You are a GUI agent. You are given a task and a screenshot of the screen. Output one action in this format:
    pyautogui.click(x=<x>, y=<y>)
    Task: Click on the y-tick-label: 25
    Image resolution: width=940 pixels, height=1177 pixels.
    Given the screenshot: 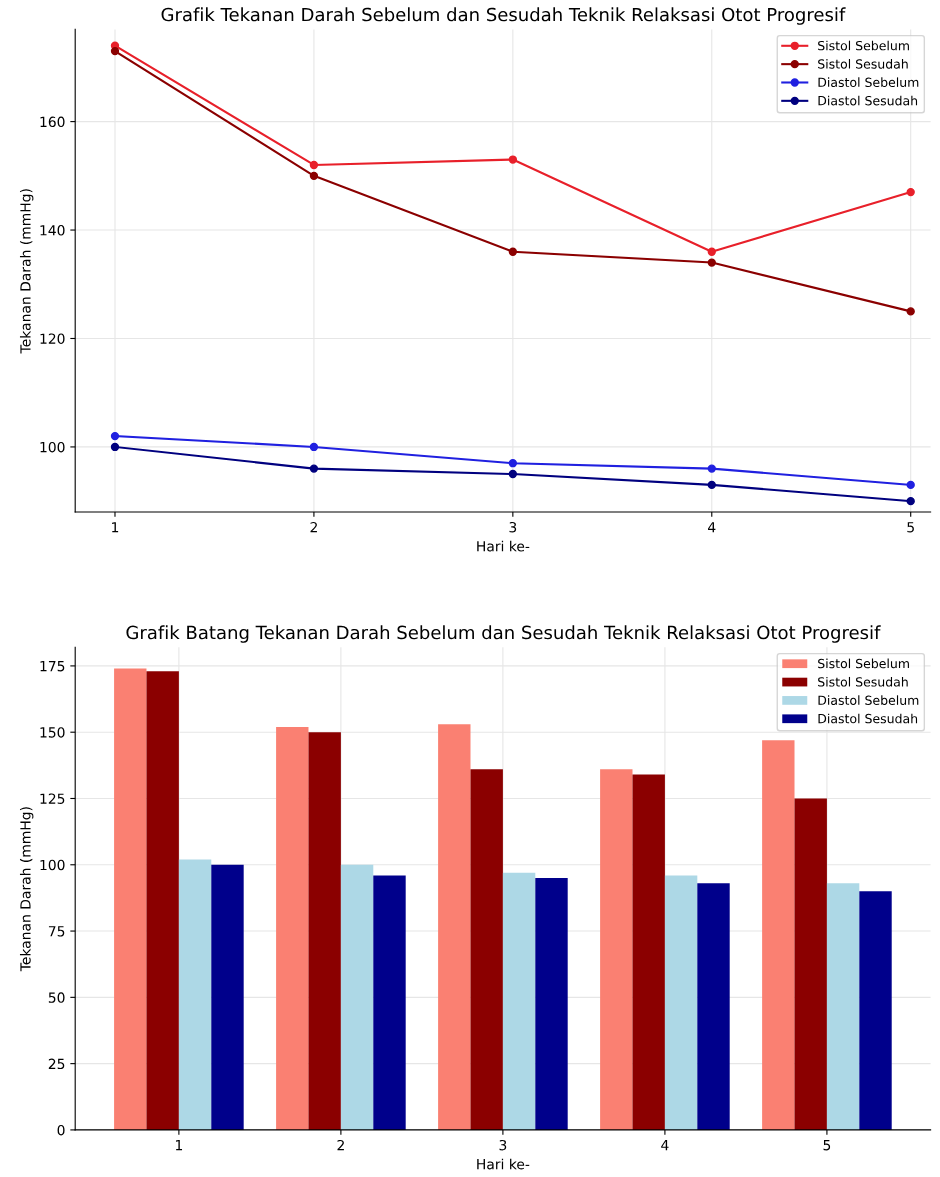 What is the action you would take?
    pyautogui.click(x=56, y=1064)
    